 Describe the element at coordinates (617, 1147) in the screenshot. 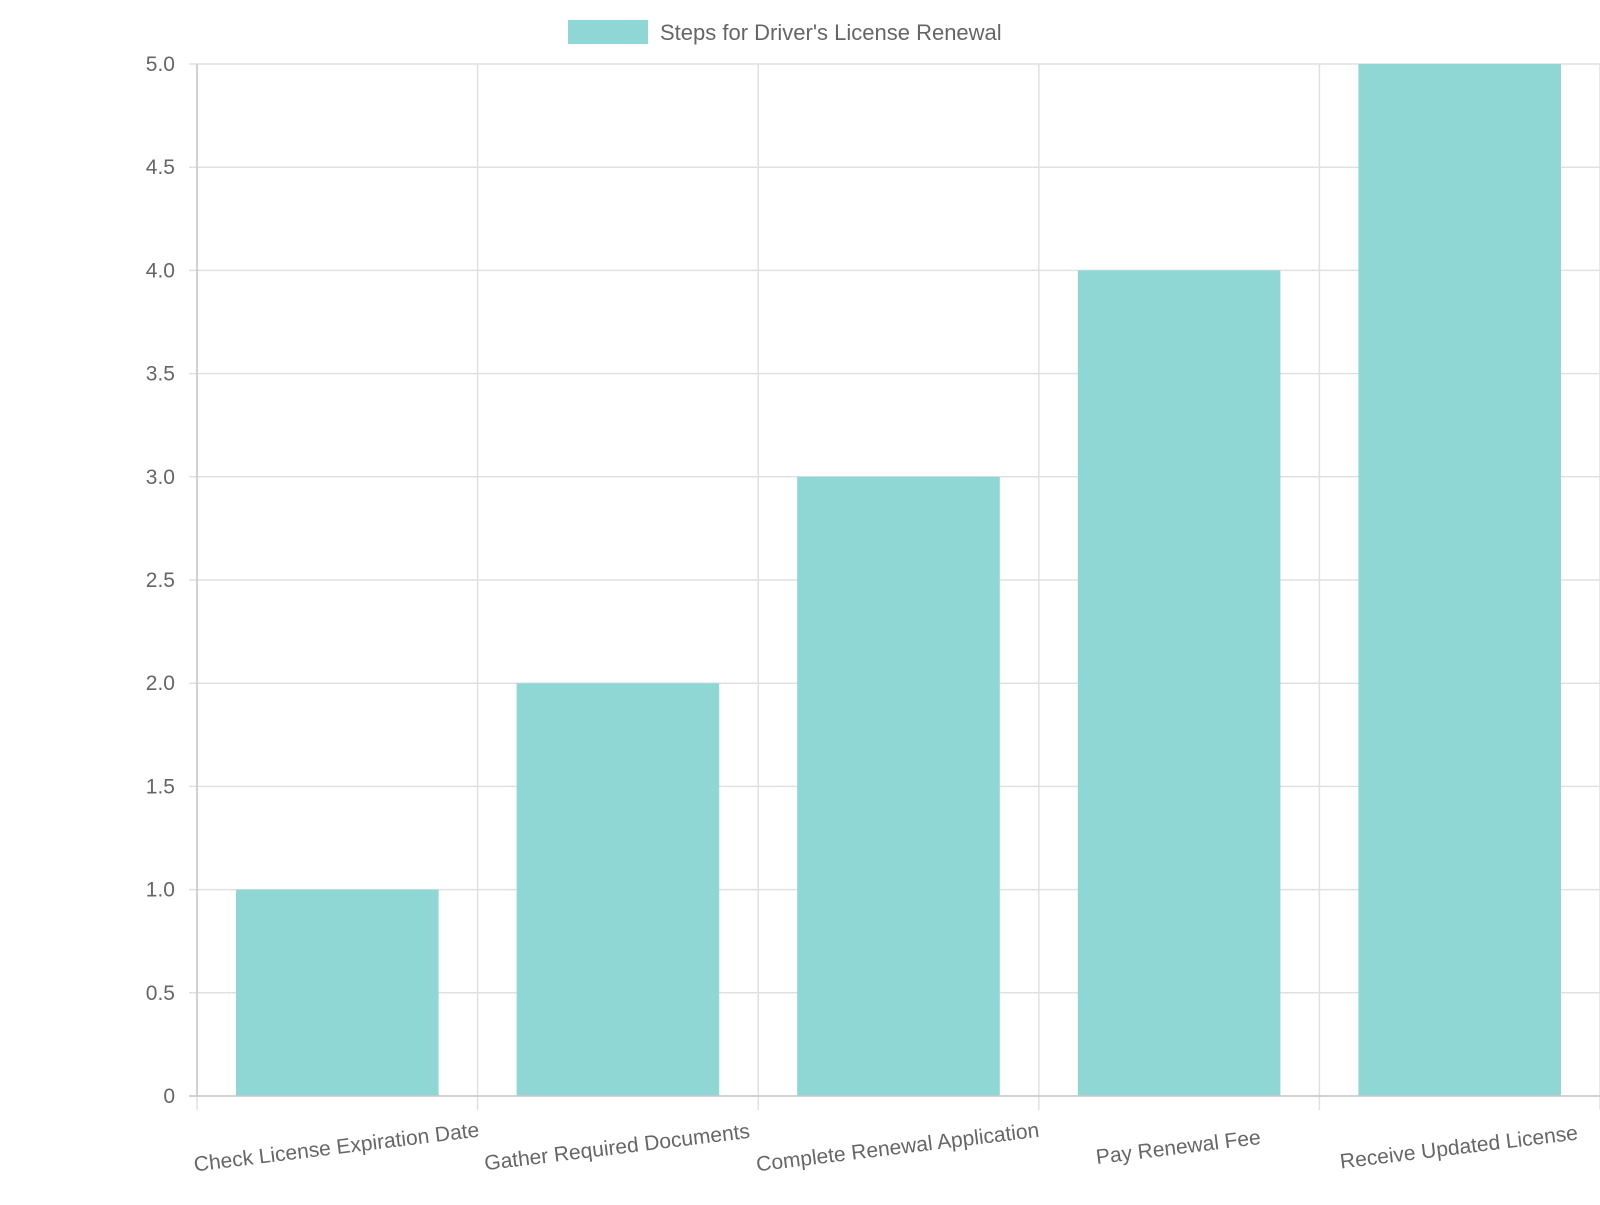

I see `x-category-label: Gather Required Documents` at that location.